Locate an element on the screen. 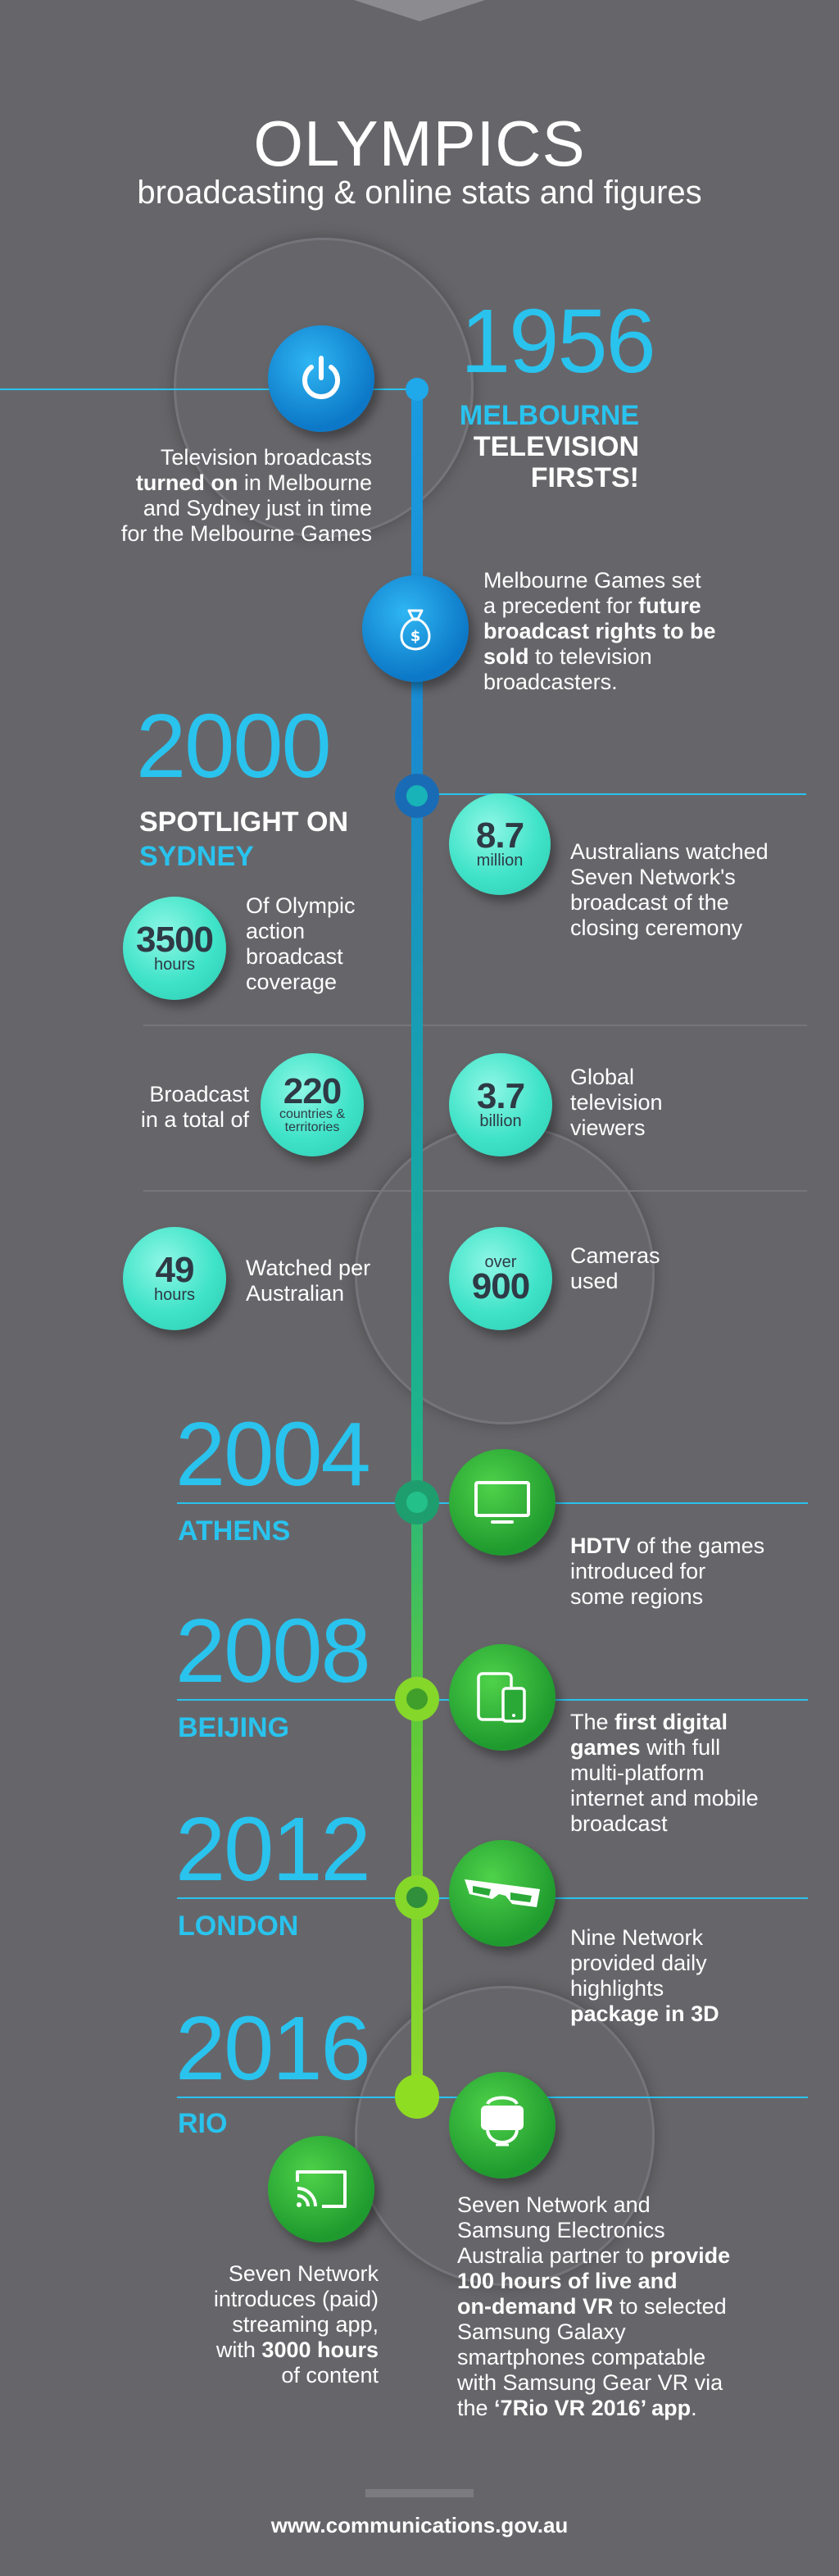 This screenshot has height=2576, width=839. page-title: OLYMPICS is located at coordinates (419, 143).